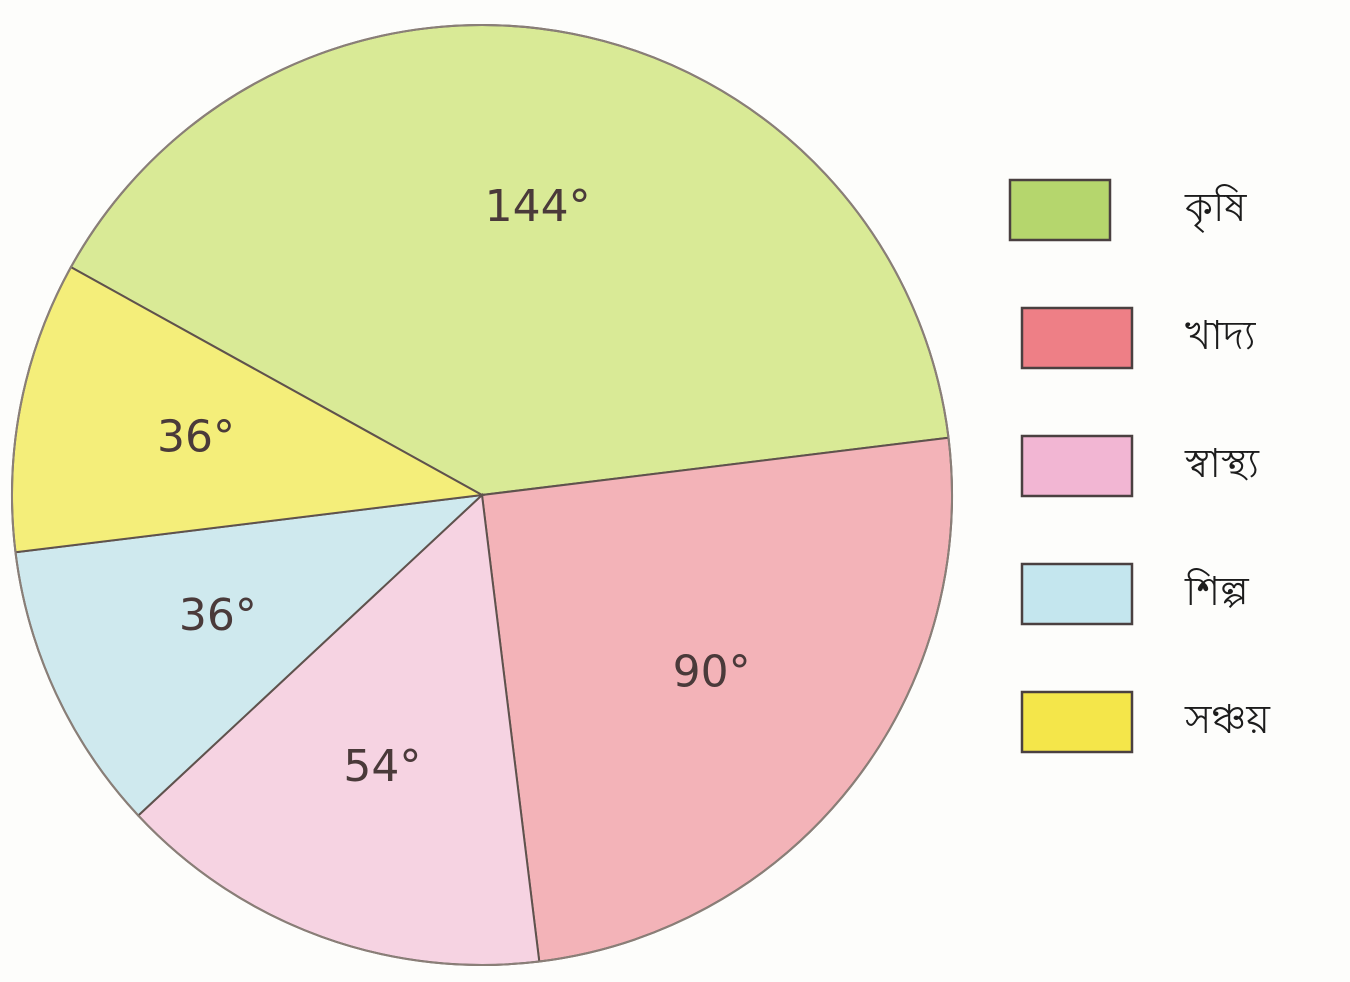  Describe the element at coordinates (1221, 336) in the screenshot. I see `legend-label-1: খাদ্য` at that location.